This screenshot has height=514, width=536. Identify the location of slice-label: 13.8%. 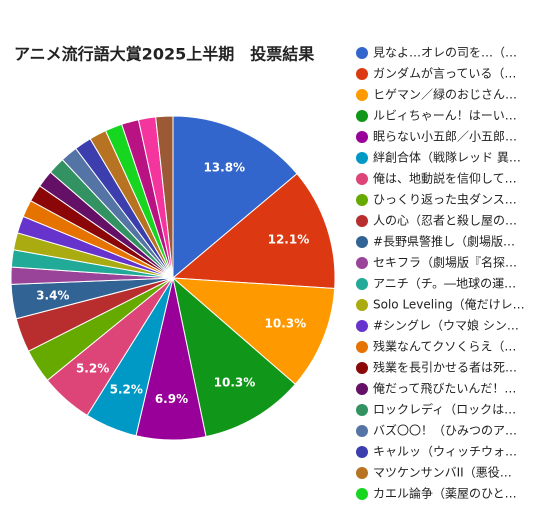
(224, 167).